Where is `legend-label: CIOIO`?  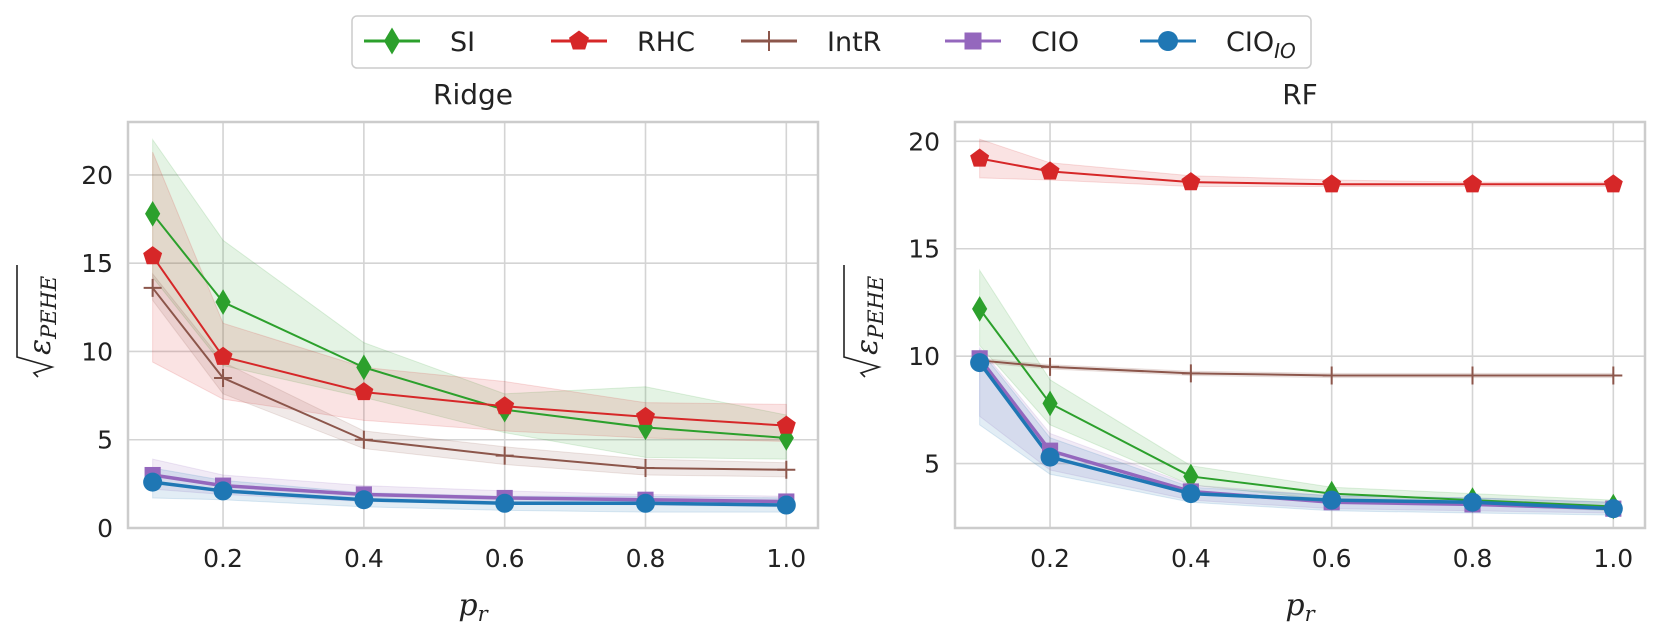 legend-label: CIOIO is located at coordinates (1261, 45).